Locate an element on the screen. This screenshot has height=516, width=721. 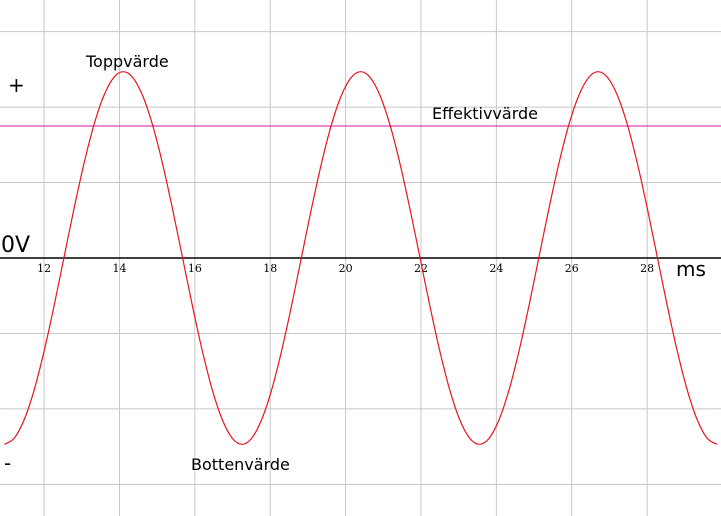
x-tick-label: 24 is located at coordinates (496, 268).